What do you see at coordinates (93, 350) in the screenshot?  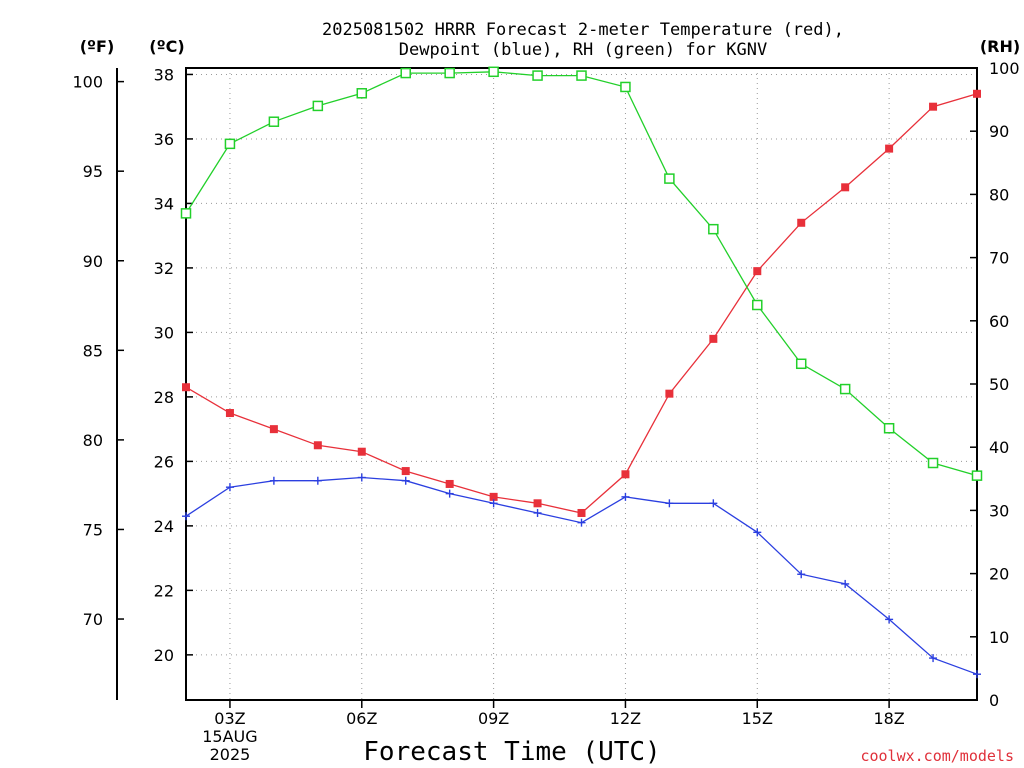 I see `fahrenheit-tick-label: 85` at bounding box center [93, 350].